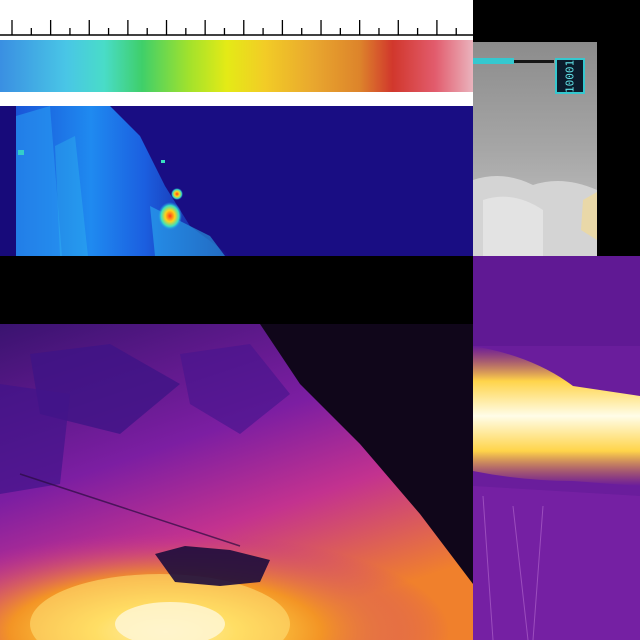  I want to click on ir-grayscale-panel, so click(556, 128).